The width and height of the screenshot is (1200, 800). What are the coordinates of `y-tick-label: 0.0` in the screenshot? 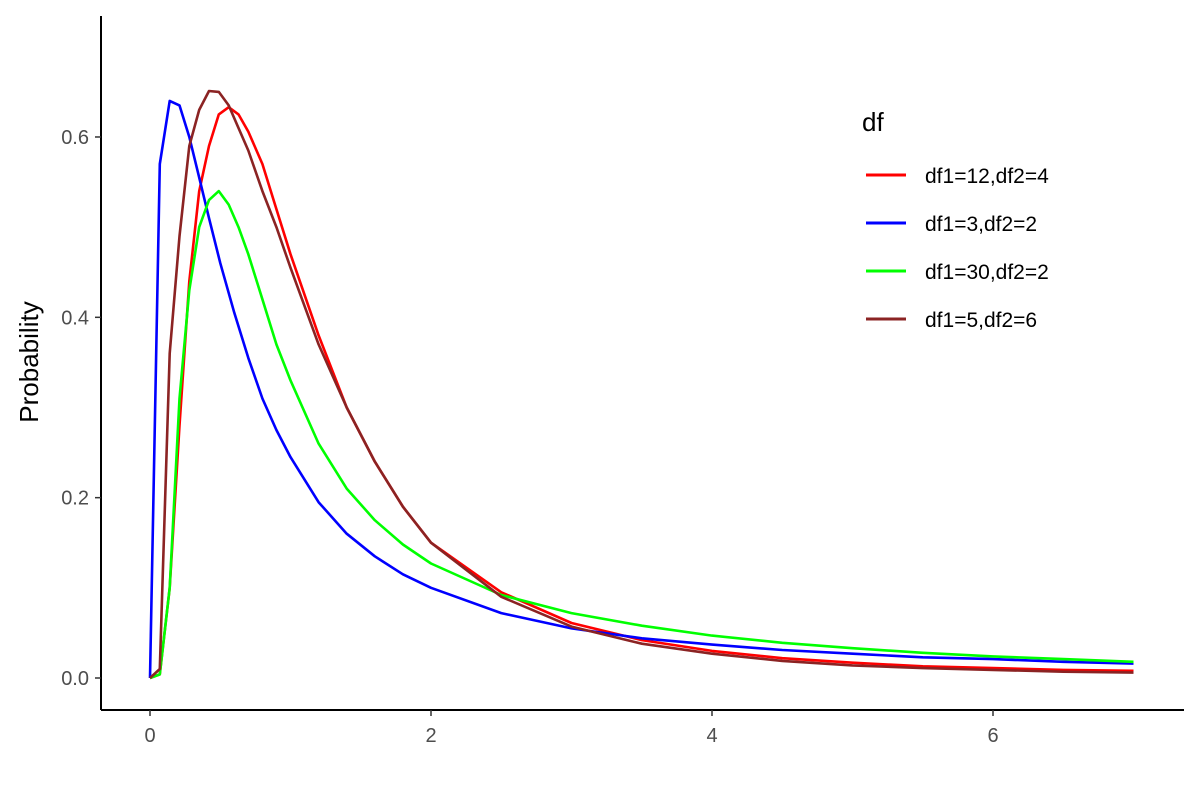 It's located at (75, 679).